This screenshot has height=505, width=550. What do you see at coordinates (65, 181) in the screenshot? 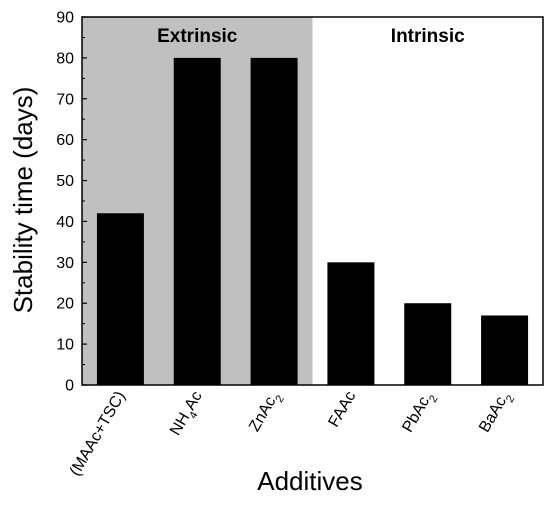
I see `y-tick-label-50: 50` at bounding box center [65, 181].